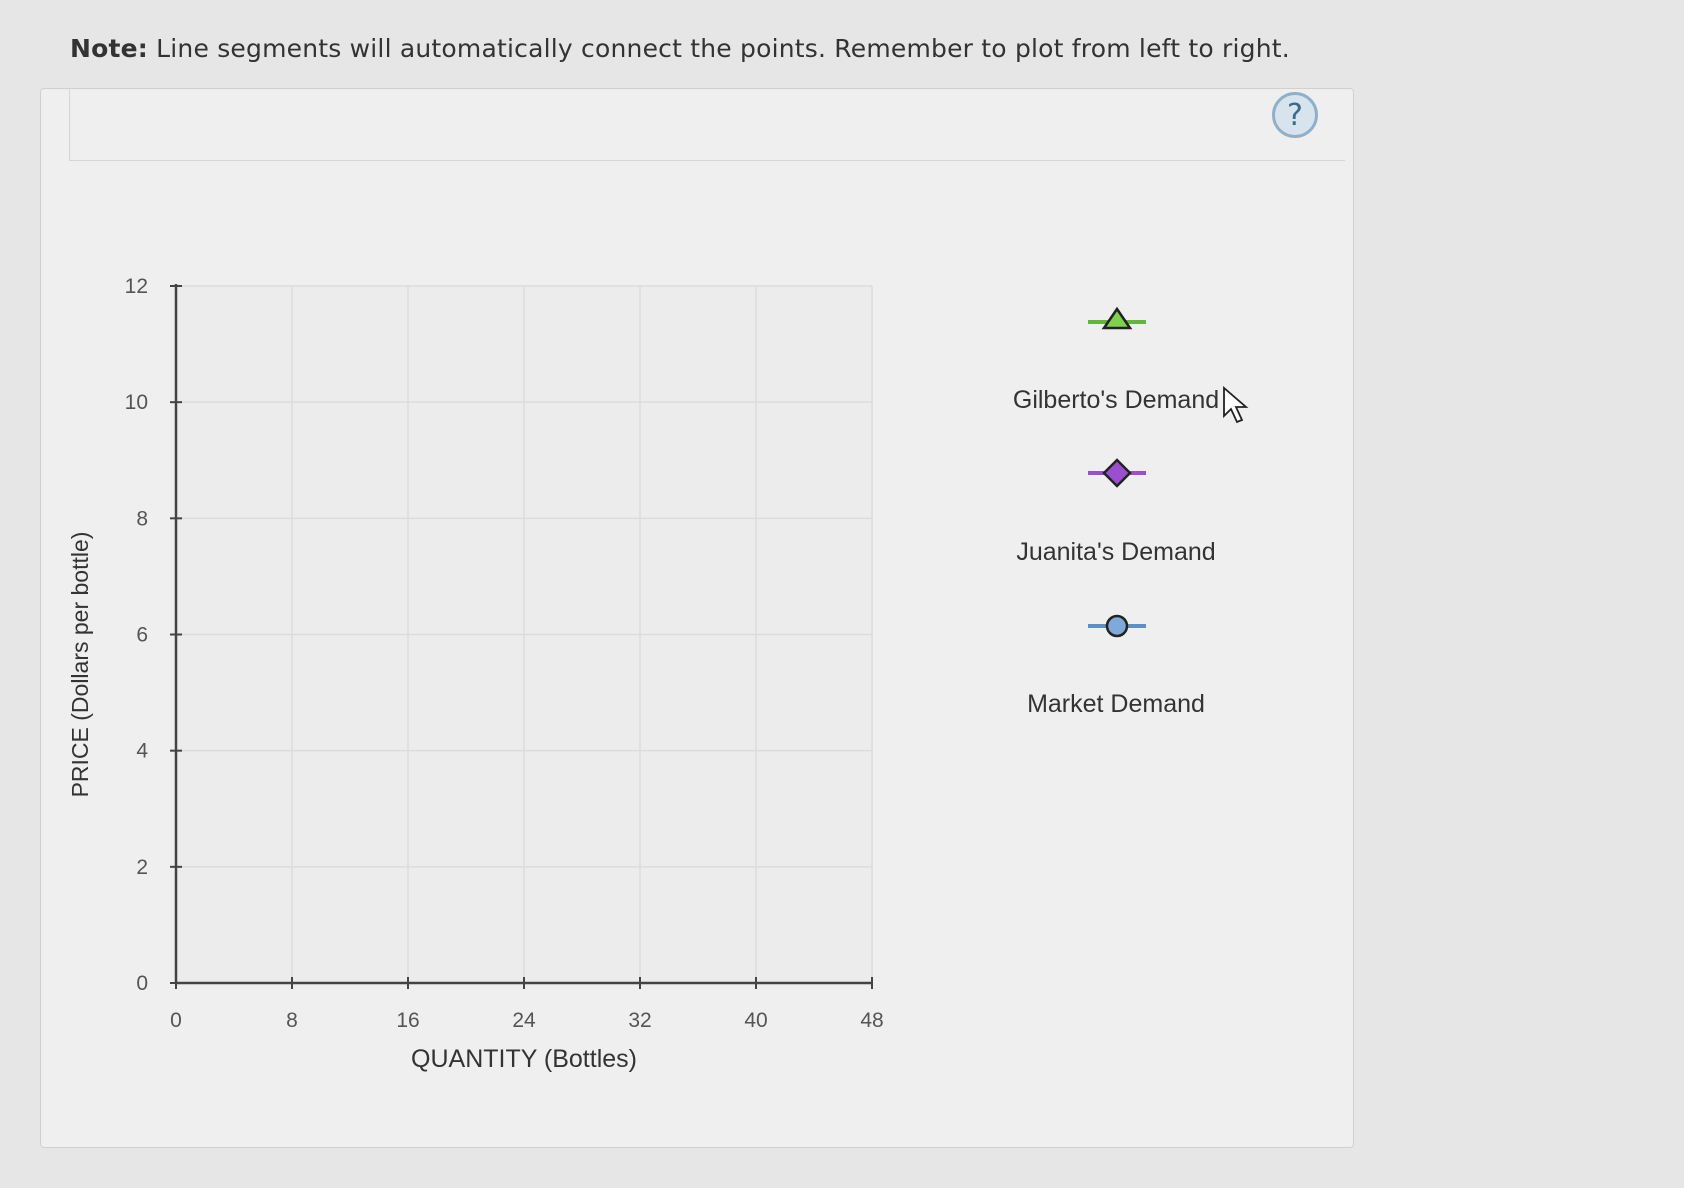  What do you see at coordinates (142, 983) in the screenshot?
I see `y-tick-label: 0` at bounding box center [142, 983].